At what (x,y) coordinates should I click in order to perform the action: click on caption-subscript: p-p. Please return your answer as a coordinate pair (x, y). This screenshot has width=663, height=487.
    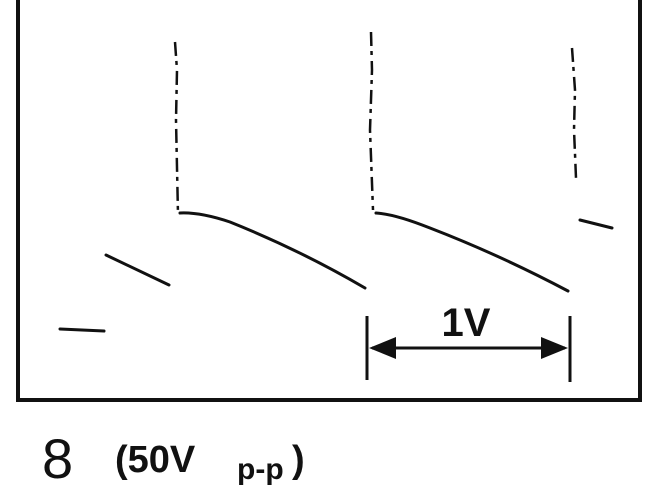
    Looking at the image, I should click on (260, 469).